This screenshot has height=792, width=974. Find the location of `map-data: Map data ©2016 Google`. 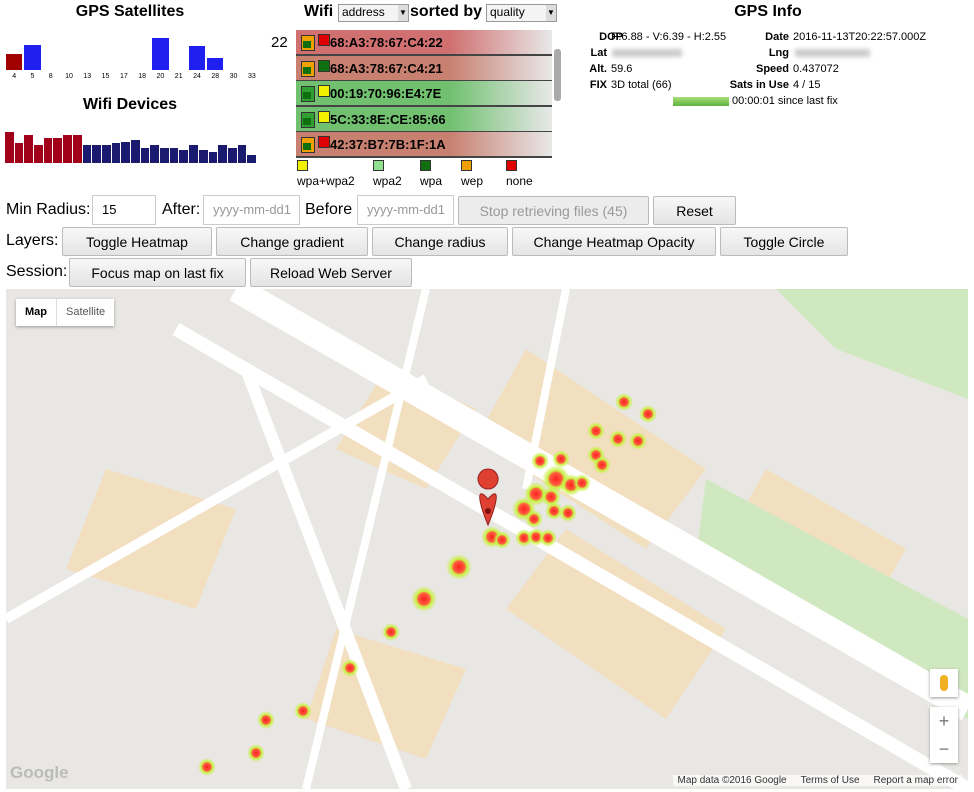

map-data: Map data ©2016 Google is located at coordinates (732, 780).